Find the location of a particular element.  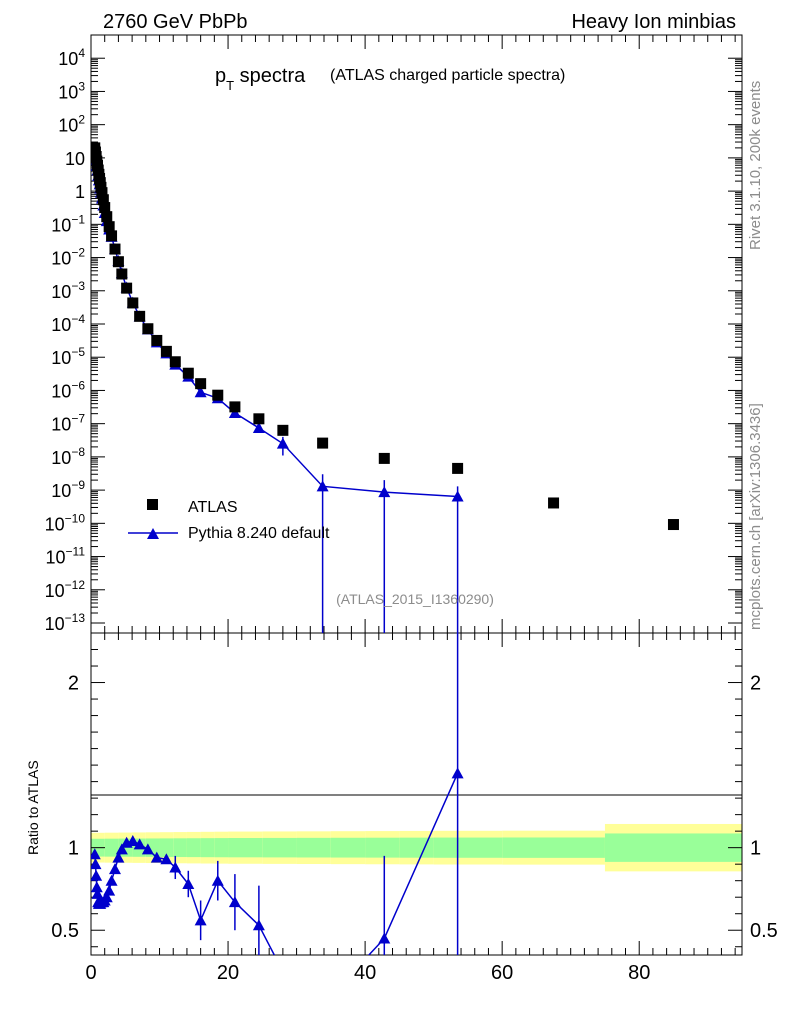

y-tick-label: 10⁻¹⁰ is located at coordinates (65, 522).